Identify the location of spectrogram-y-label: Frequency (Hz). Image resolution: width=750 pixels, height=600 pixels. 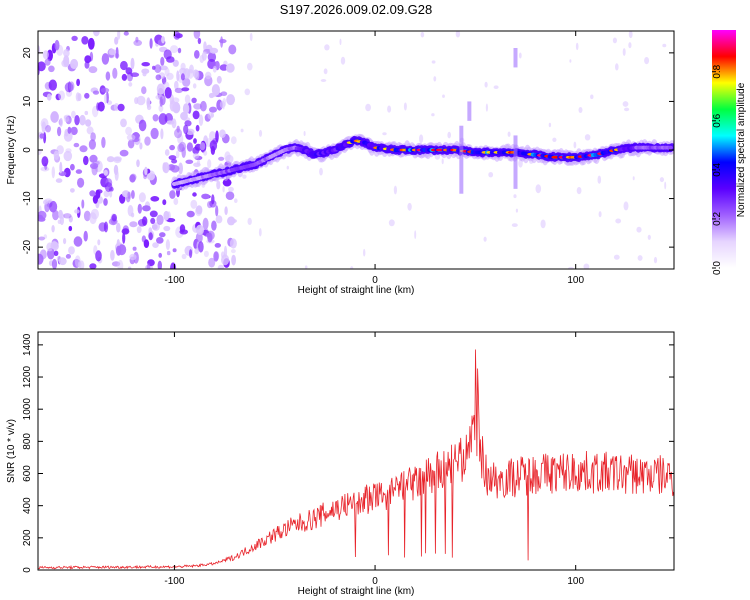
(11, 150).